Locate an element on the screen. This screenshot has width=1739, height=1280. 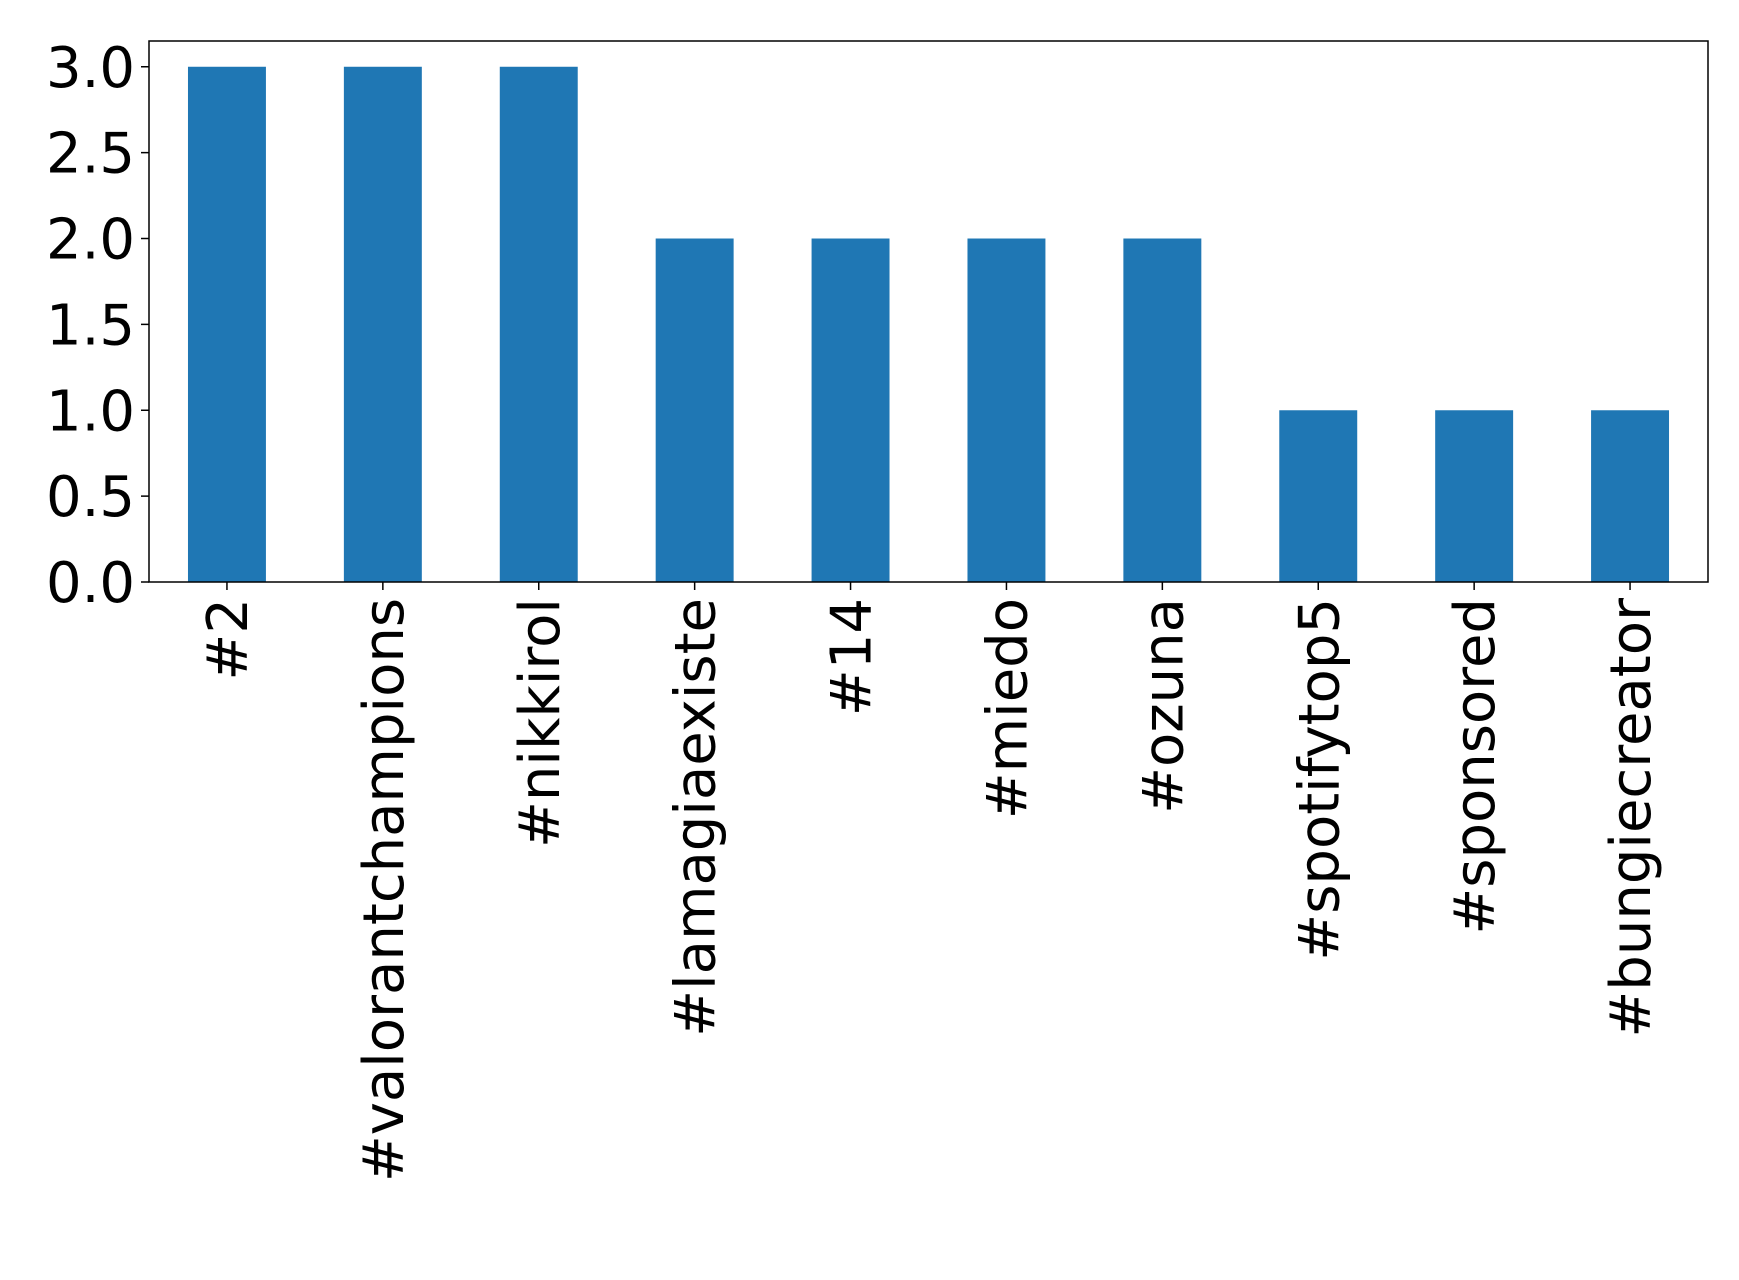
x-tick-label: #valorantchampions is located at coordinates (384, 890).